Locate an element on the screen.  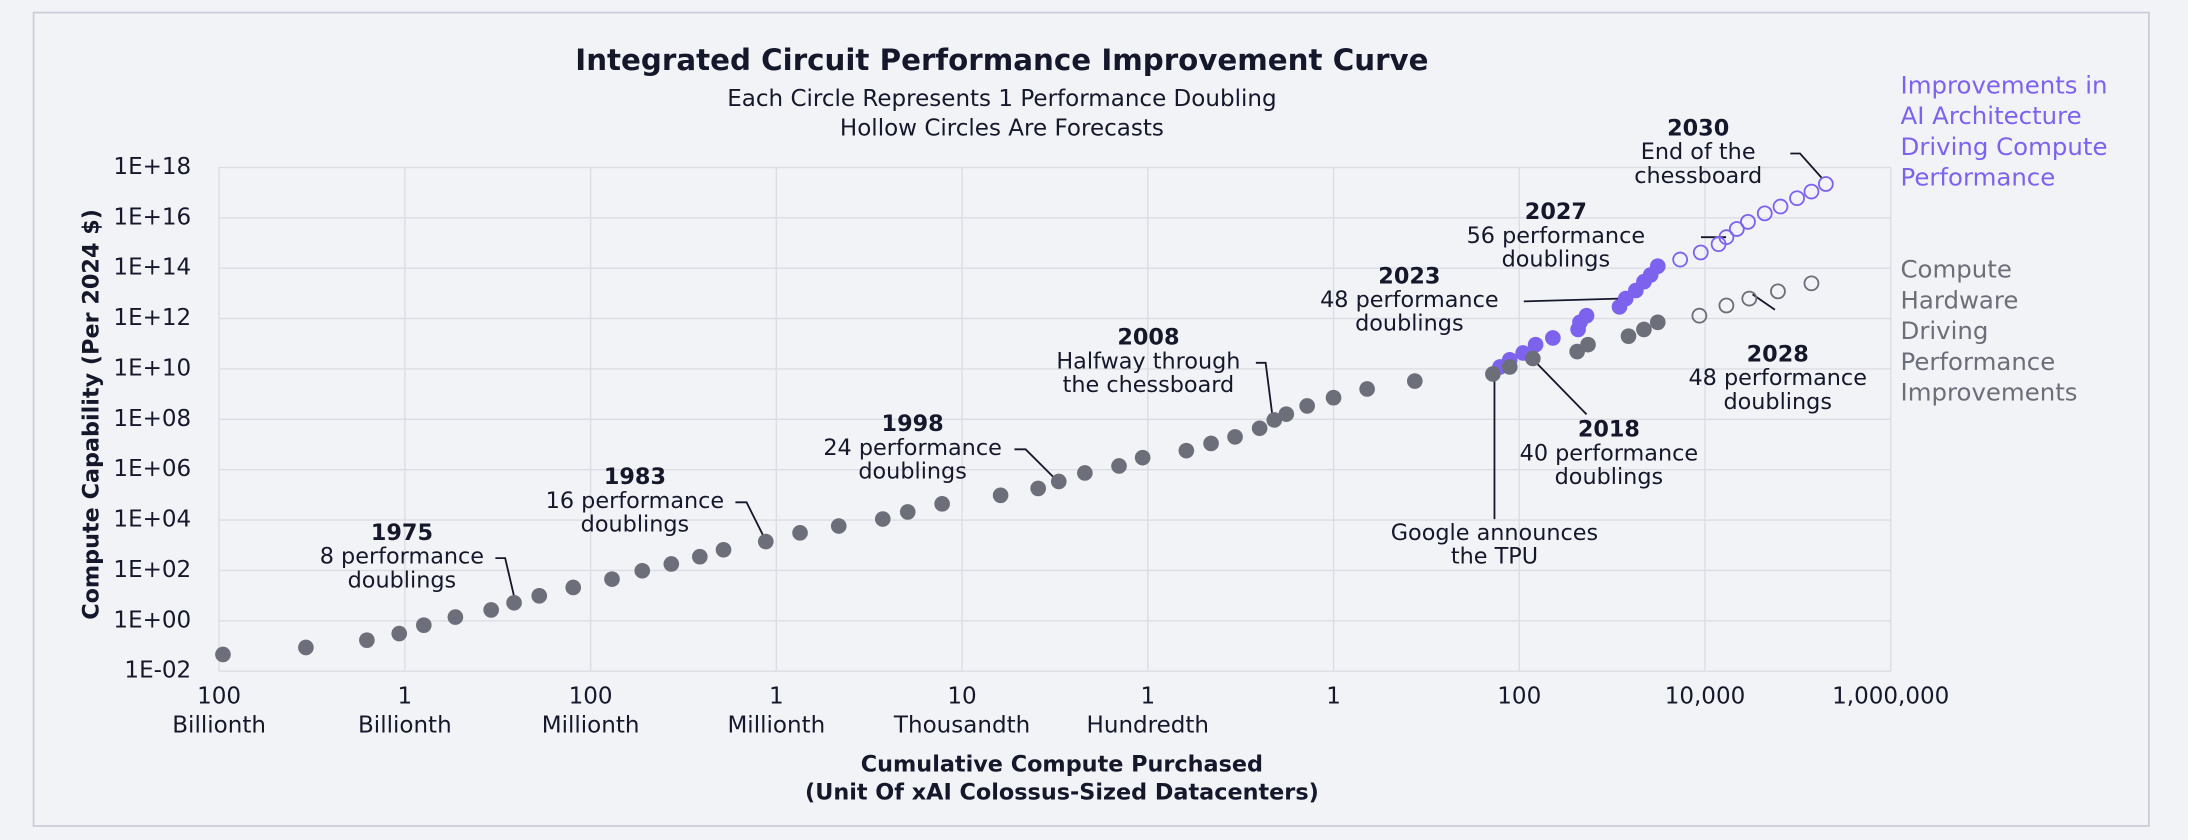
annotation-text: Halfway through the chessboard is located at coordinates (1148, 372).